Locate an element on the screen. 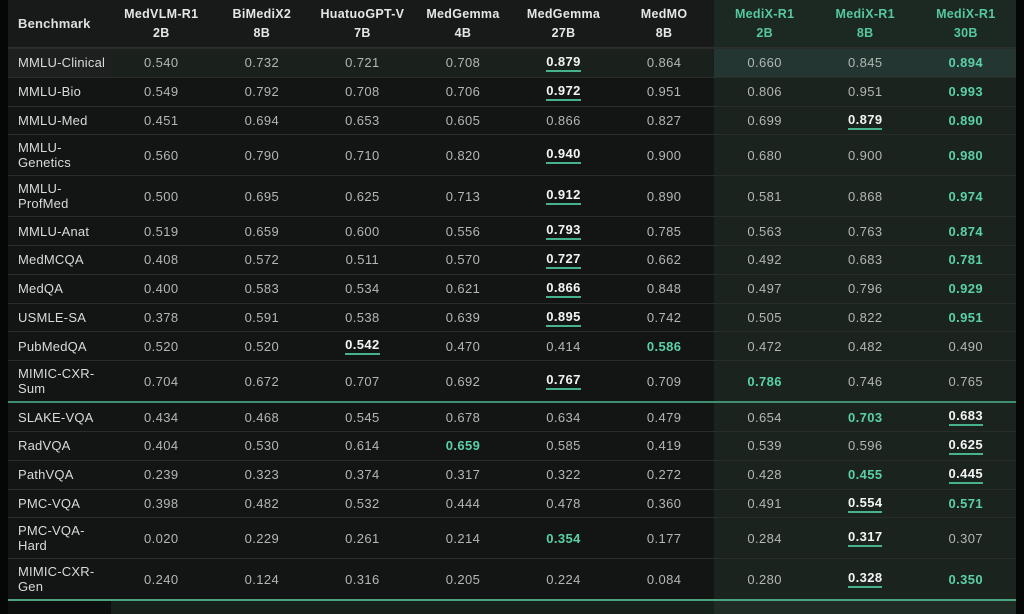 This screenshot has height=614, width=1024. second-best-value: 0.727 is located at coordinates (563, 260).